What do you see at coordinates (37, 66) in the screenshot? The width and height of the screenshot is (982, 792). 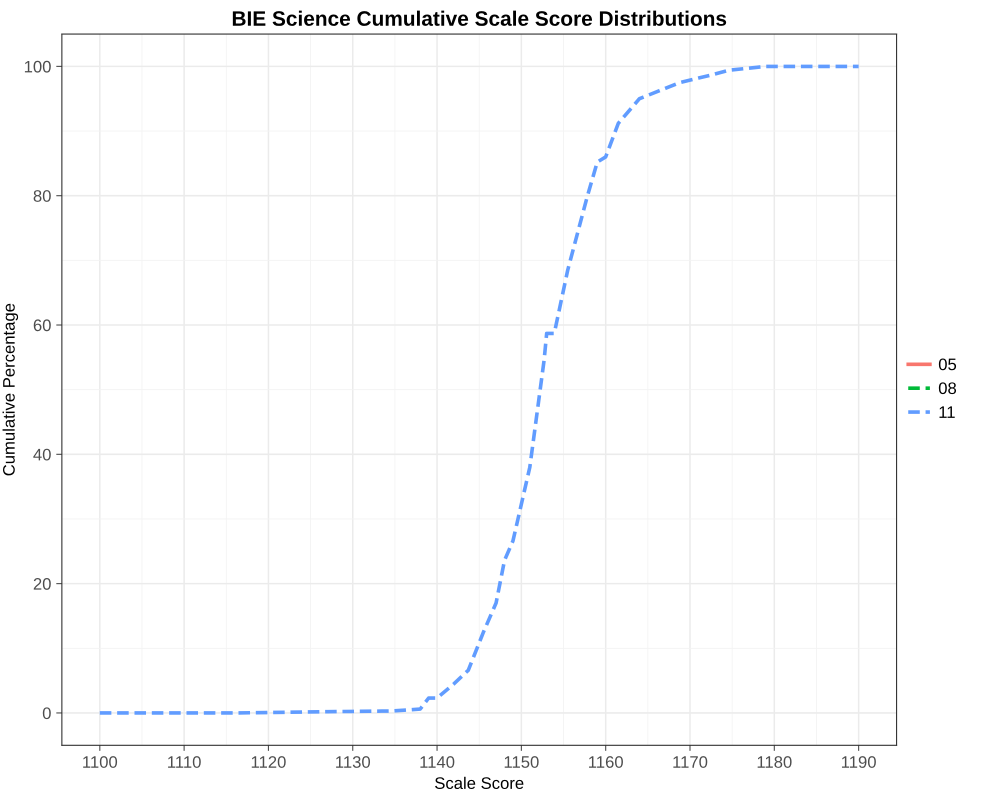 I see `y-tick-label: 100` at bounding box center [37, 66].